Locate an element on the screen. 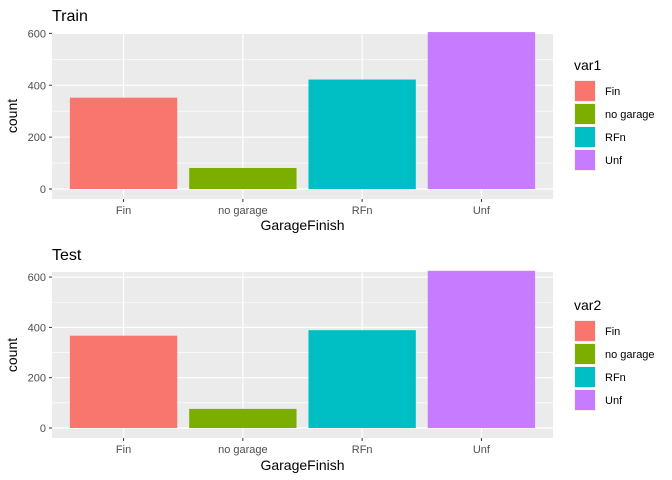  chart-title: Train is located at coordinates (70, 16).